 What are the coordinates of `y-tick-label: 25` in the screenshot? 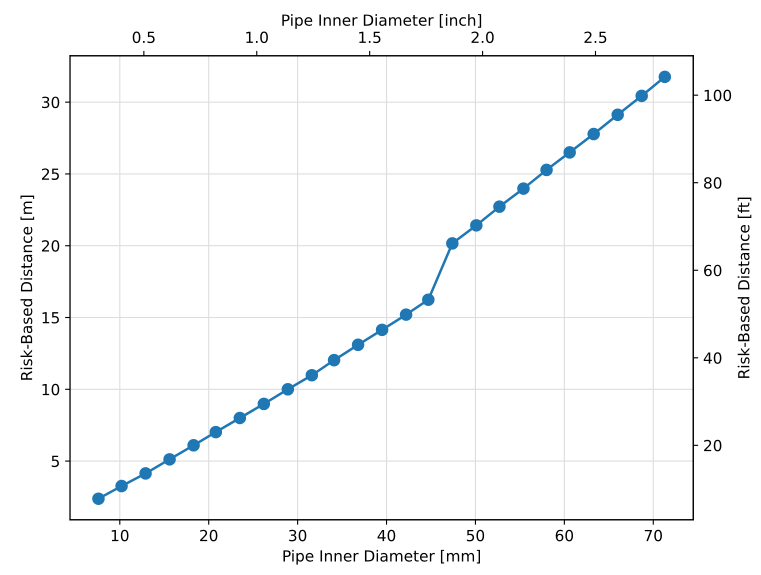 It's located at (50, 174).